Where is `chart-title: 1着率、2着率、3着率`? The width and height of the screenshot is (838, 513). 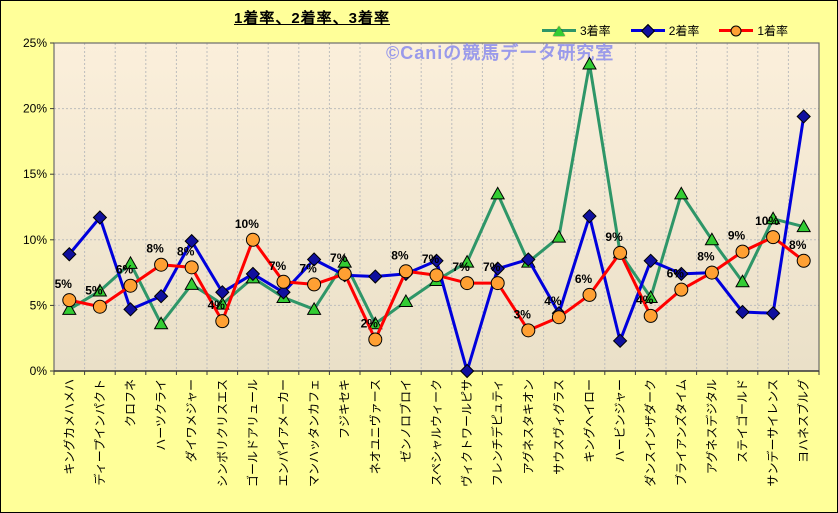 chart-title: 1着率、2着率、3着率 is located at coordinates (312, 18).